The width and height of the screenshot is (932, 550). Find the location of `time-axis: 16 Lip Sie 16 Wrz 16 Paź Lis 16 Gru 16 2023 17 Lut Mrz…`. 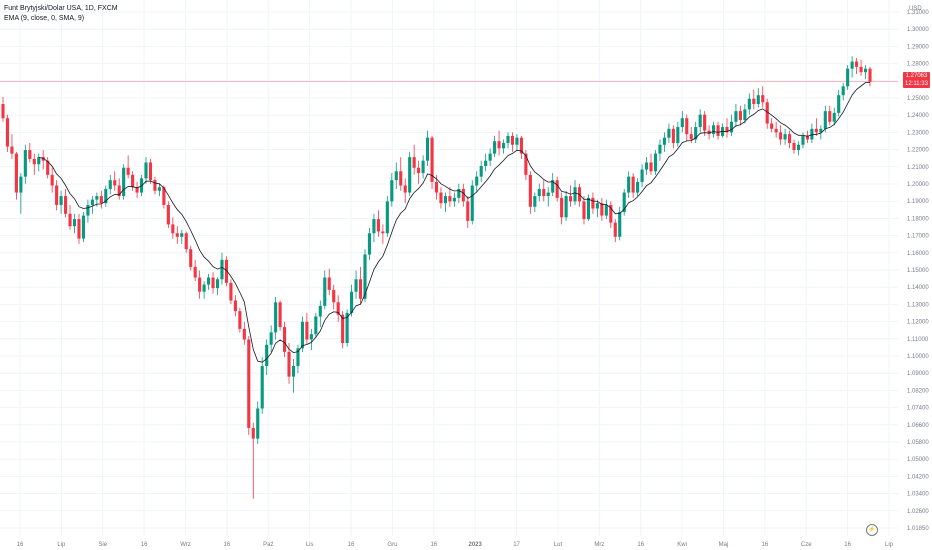

time-axis: 16 Lip Sie 16 Wrz 16 Paź Lis 16 Gru 16 2023 17 Lut Mrz… is located at coordinates (455, 545).